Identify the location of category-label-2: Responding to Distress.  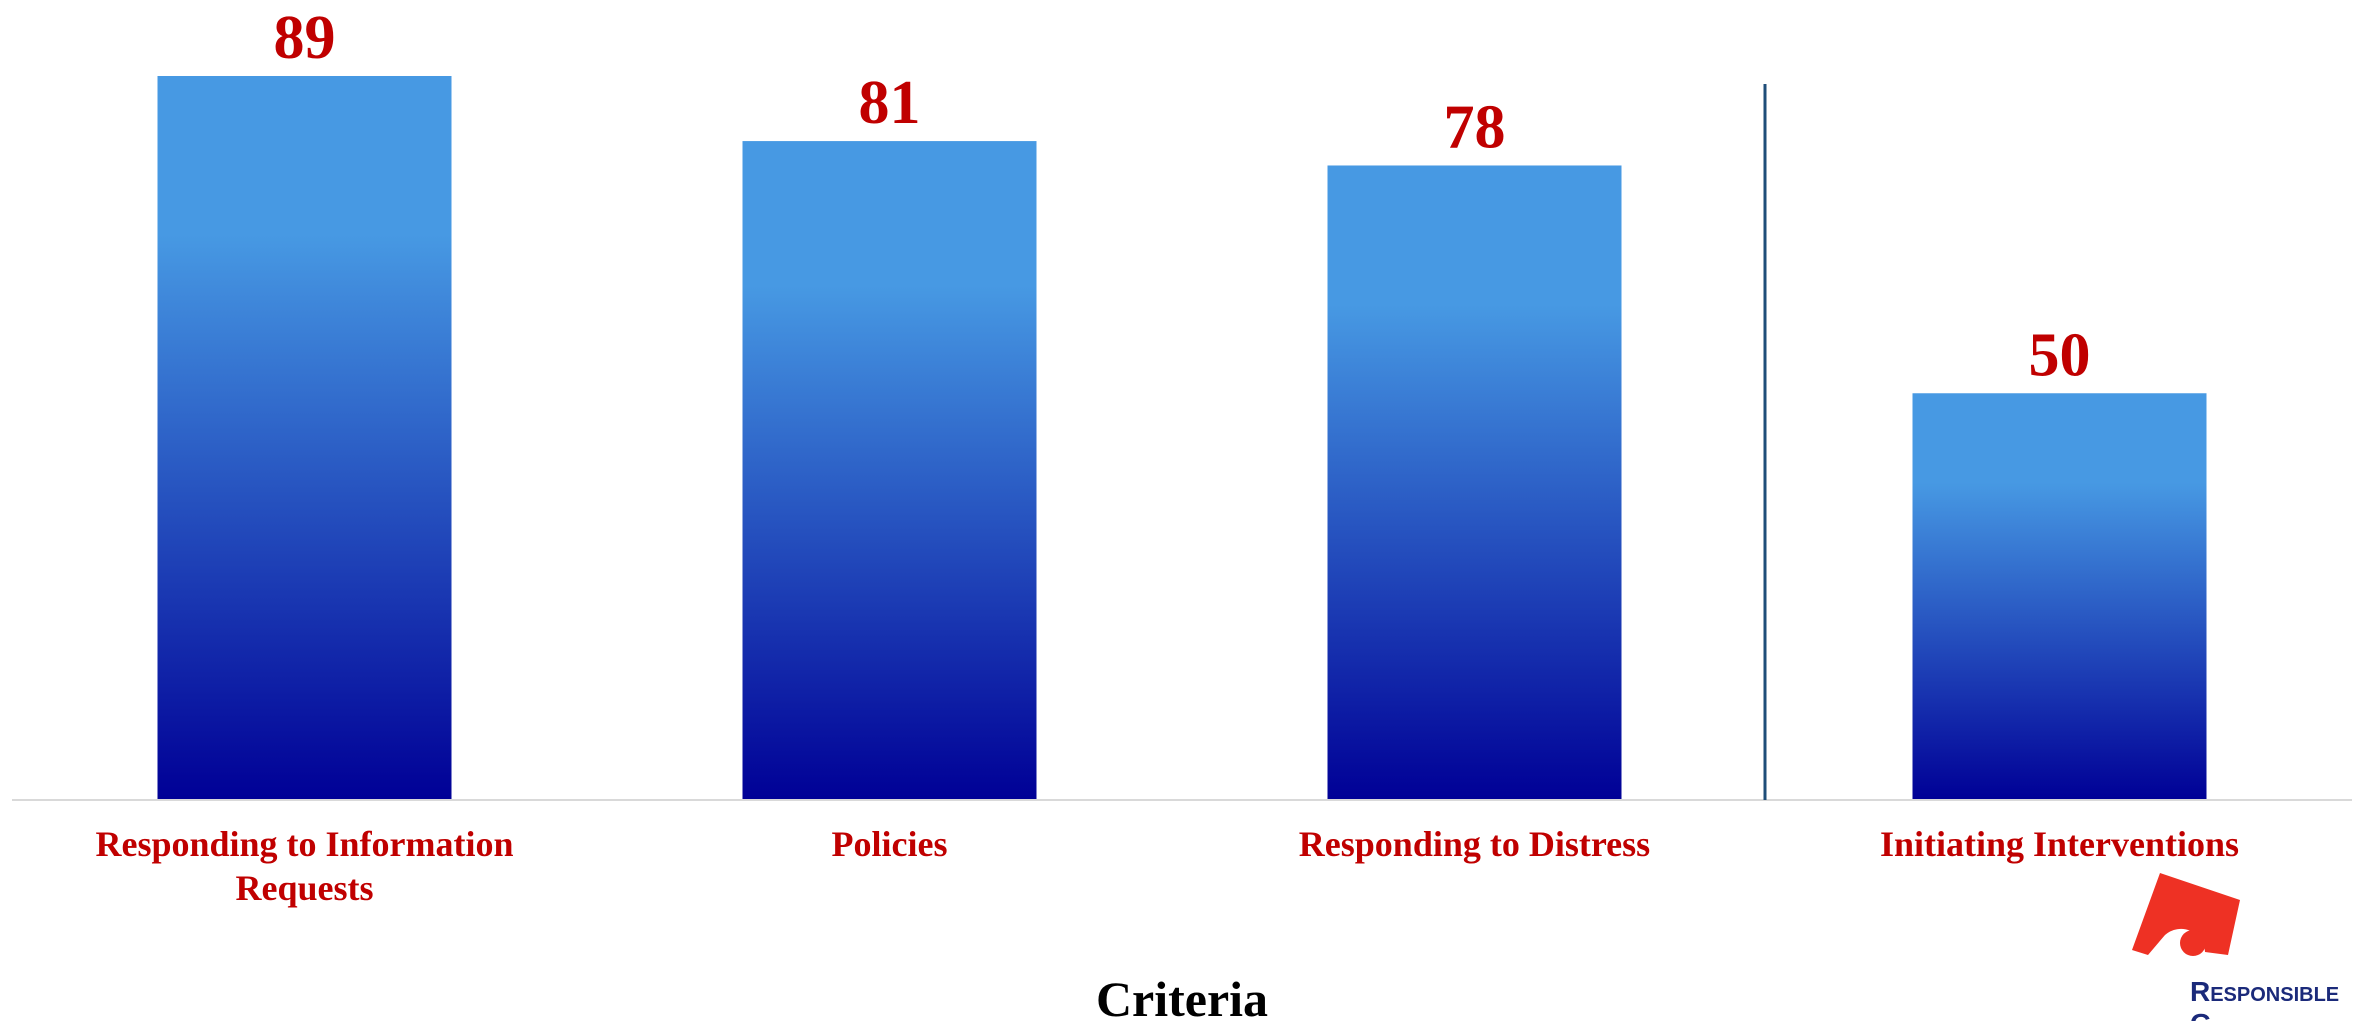
(1474, 844).